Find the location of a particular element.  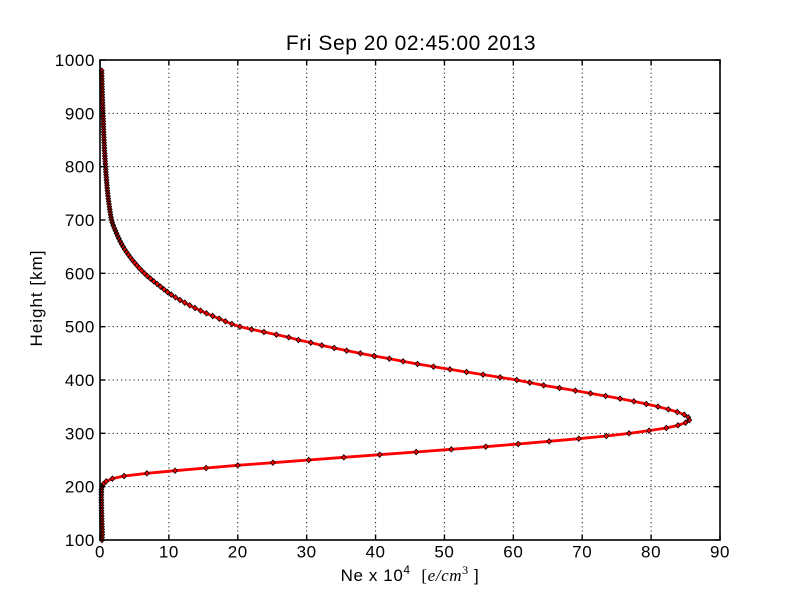

svg-text: 20 is located at coordinates (238, 552).